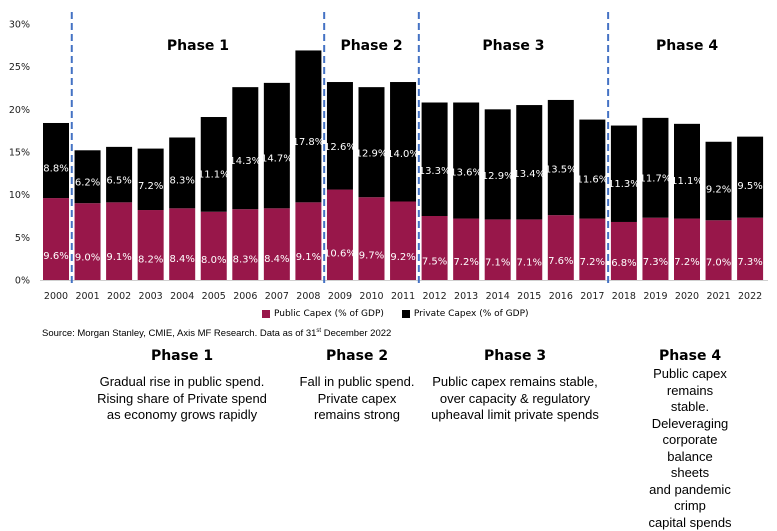 The width and height of the screenshot is (777, 531). I want to click on x-tick-label: 2004, so click(182, 296).